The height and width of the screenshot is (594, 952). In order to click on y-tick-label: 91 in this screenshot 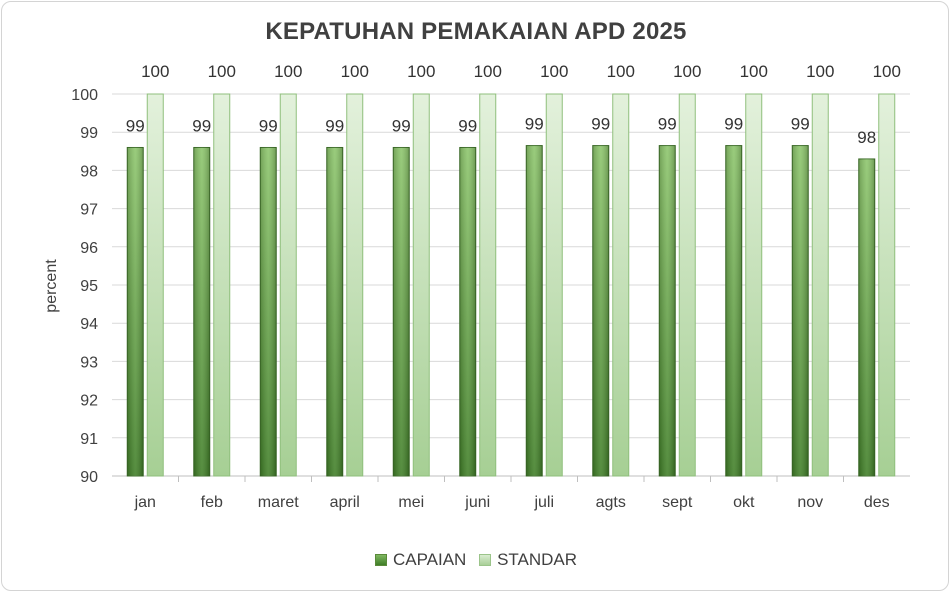, I will do `click(89, 439)`.